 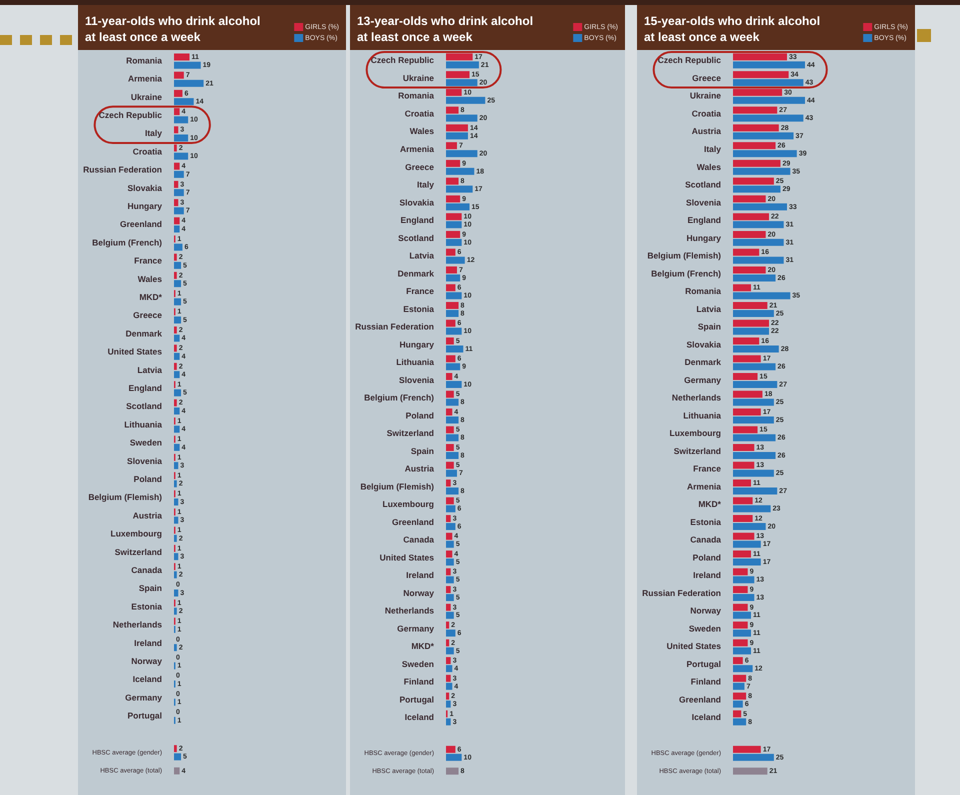 What do you see at coordinates (416, 379) in the screenshot?
I see `y-tick-label: Slovenia` at bounding box center [416, 379].